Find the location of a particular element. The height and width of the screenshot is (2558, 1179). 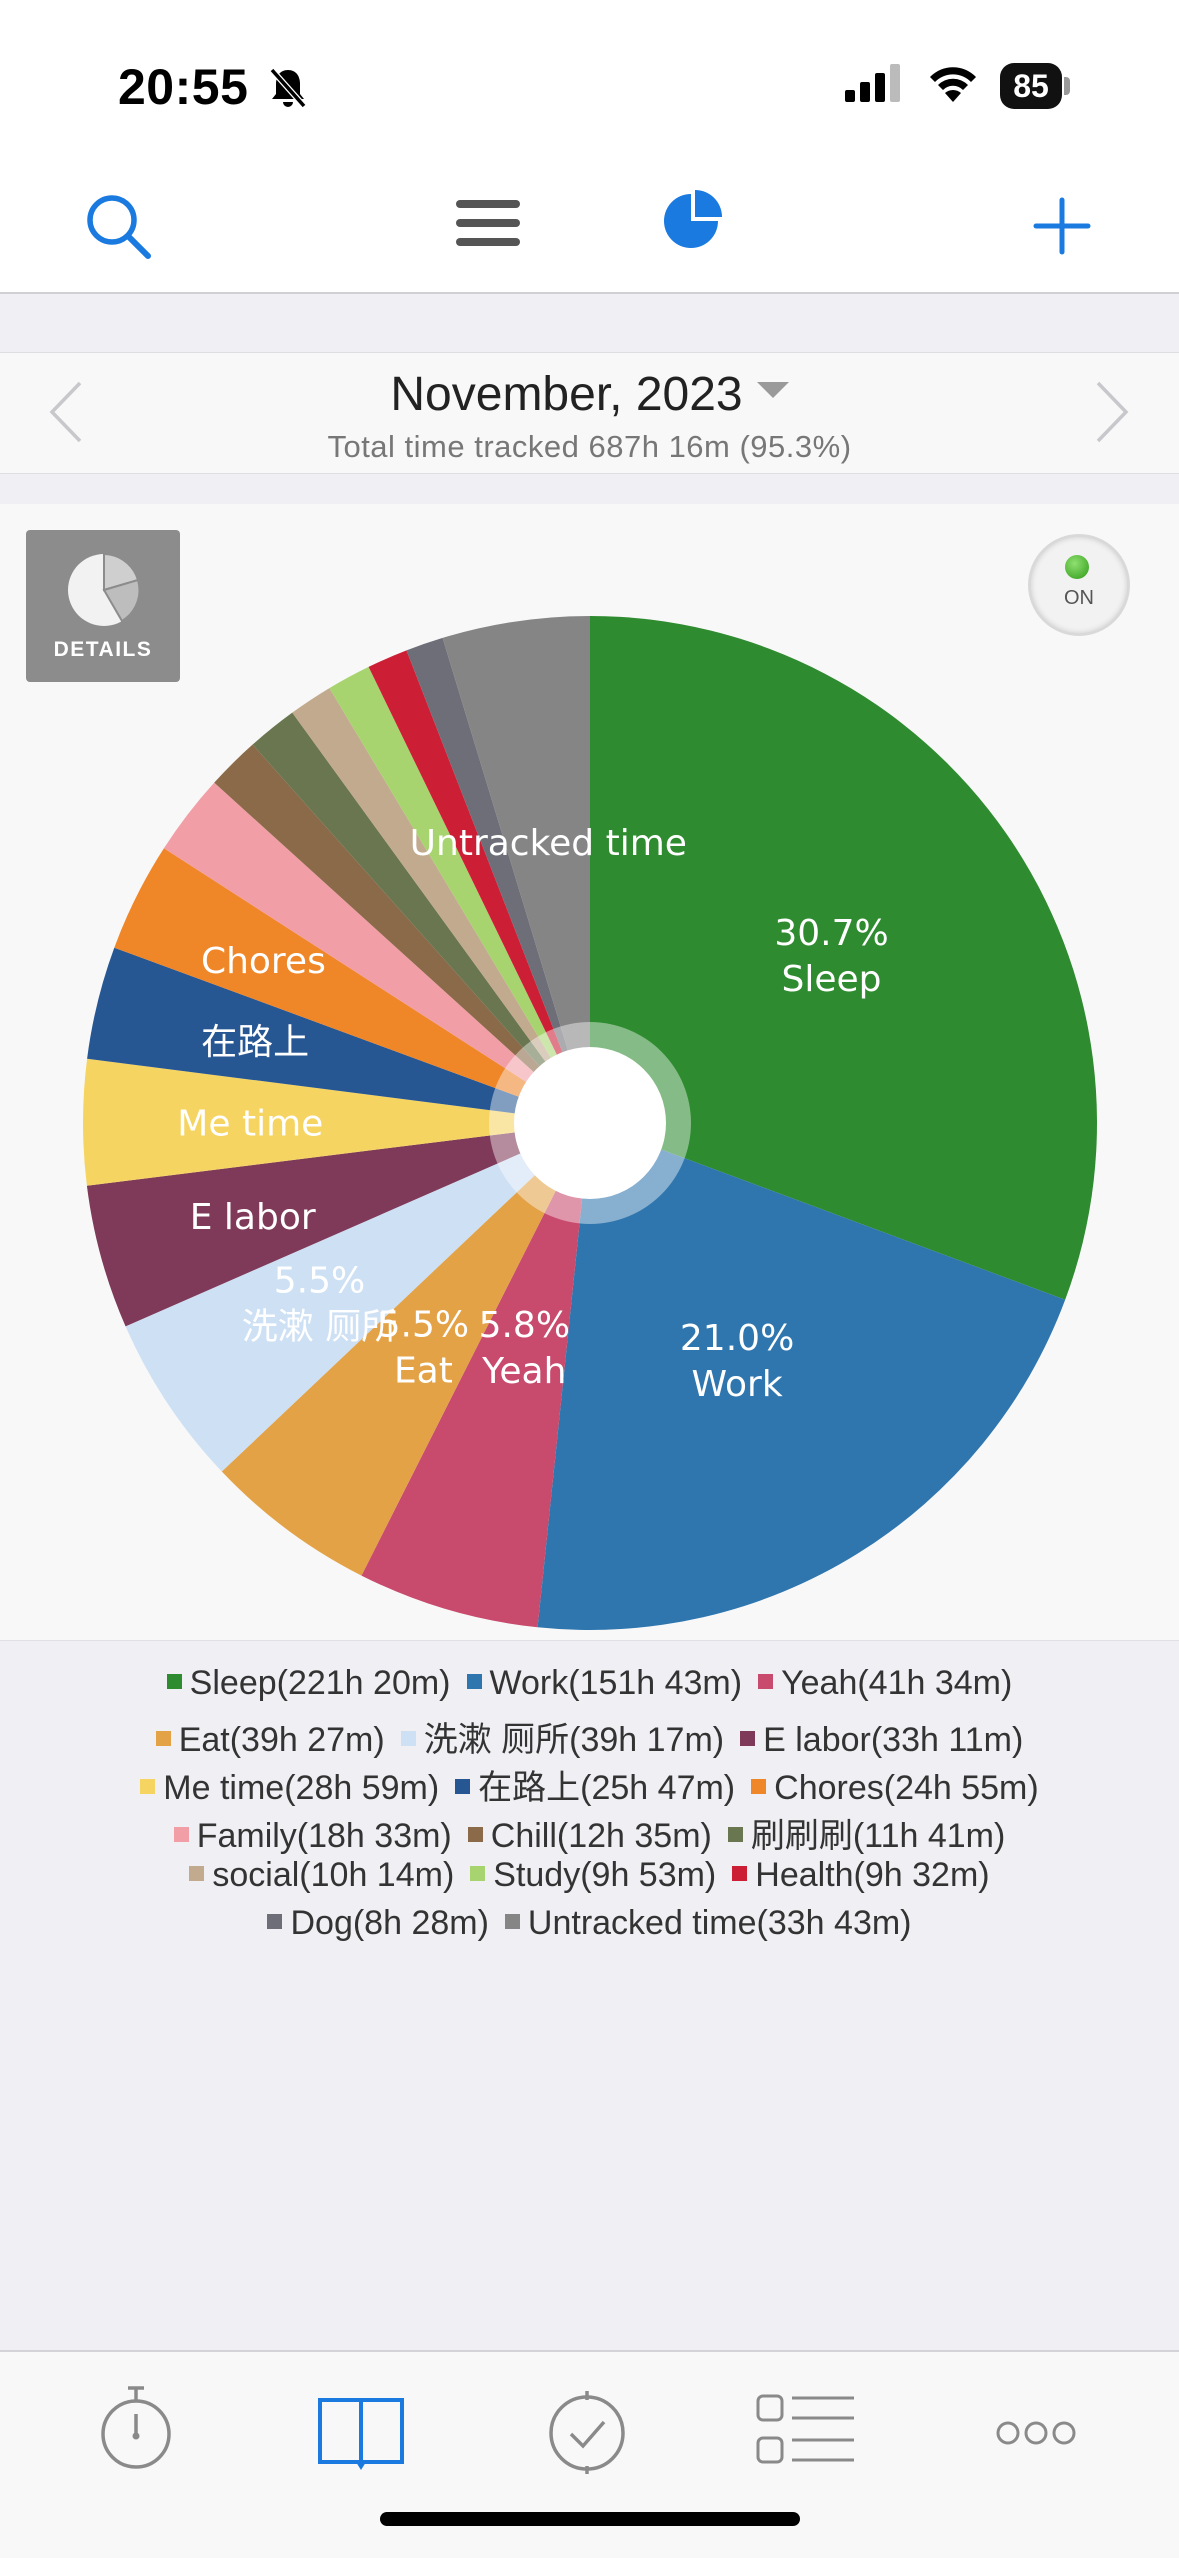

legend-item: Health(9h 32m) is located at coordinates (861, 1875).